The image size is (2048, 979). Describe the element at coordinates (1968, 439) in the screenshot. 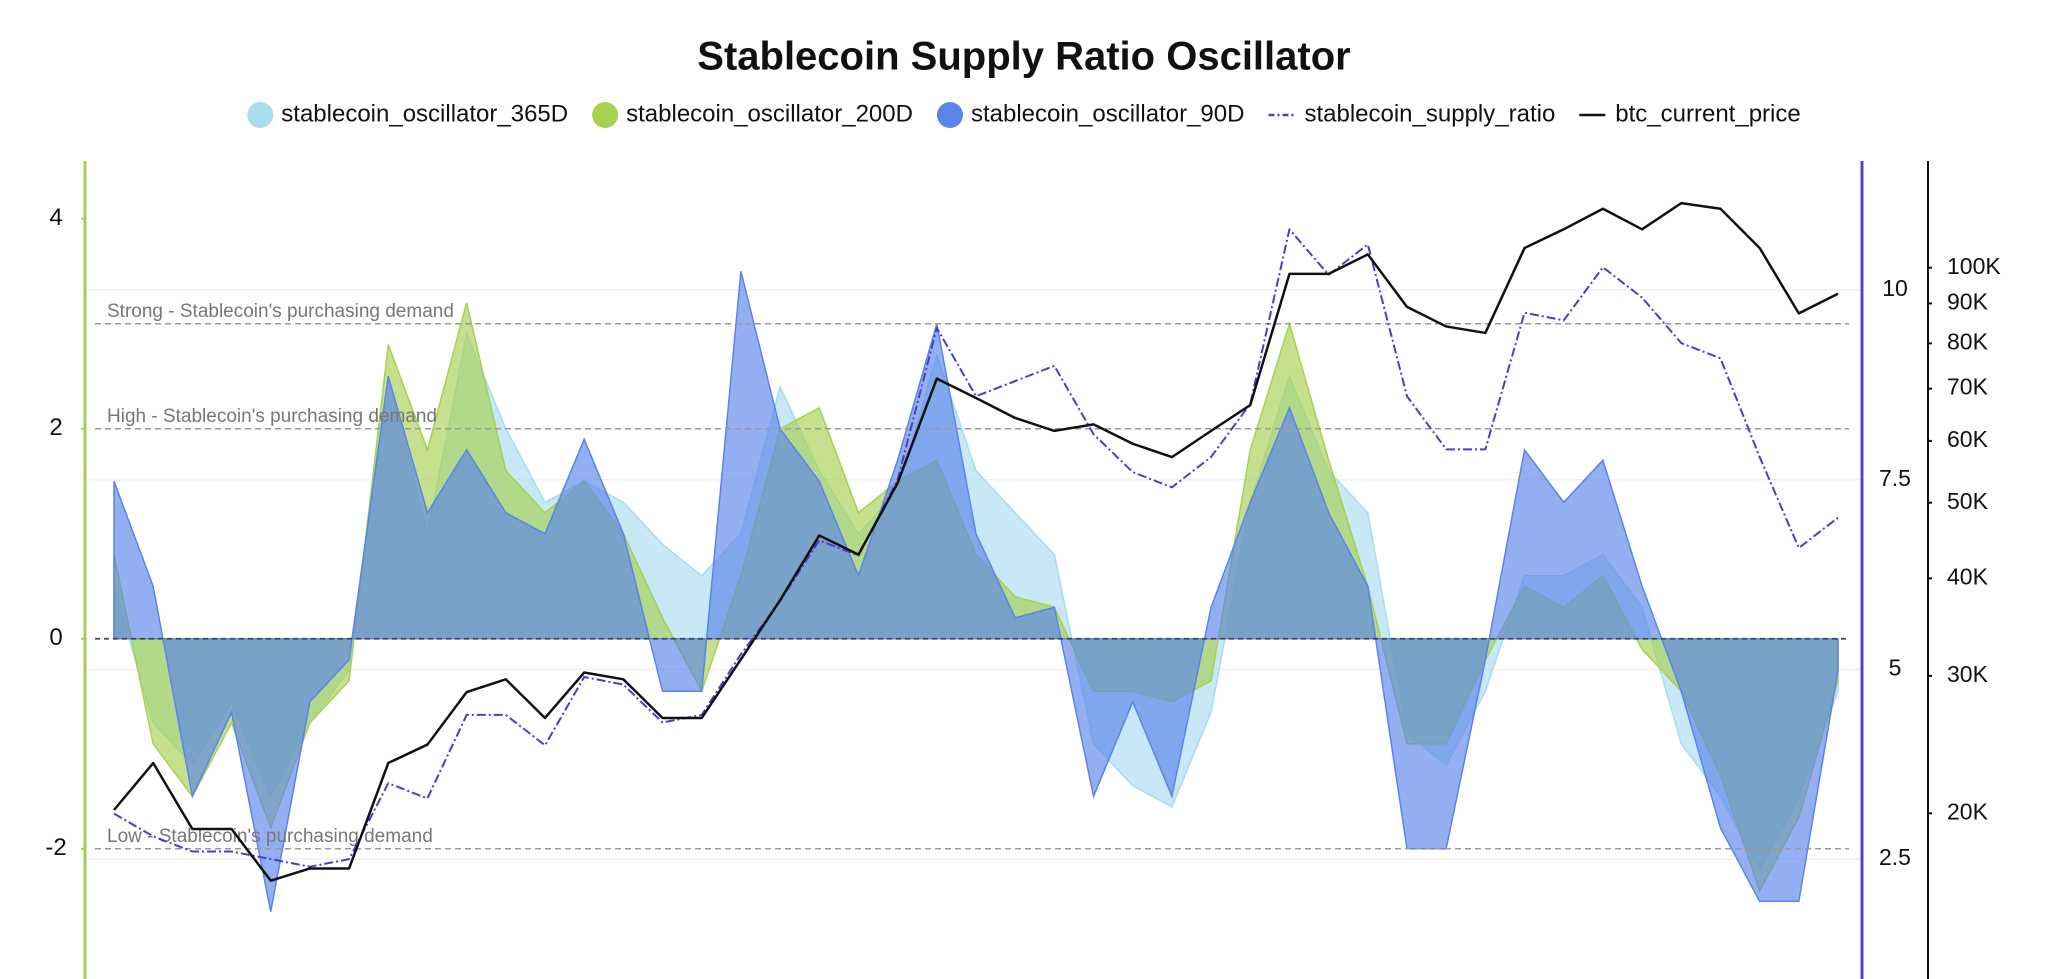

I see `y3-tick-label: 60K` at that location.